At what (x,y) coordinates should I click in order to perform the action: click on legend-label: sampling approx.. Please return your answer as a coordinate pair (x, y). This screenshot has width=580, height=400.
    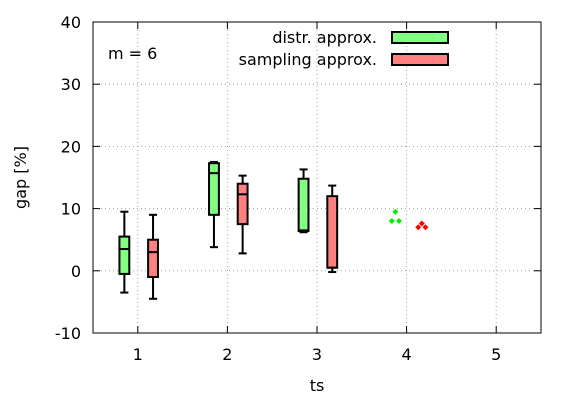
    Looking at the image, I should click on (308, 59).